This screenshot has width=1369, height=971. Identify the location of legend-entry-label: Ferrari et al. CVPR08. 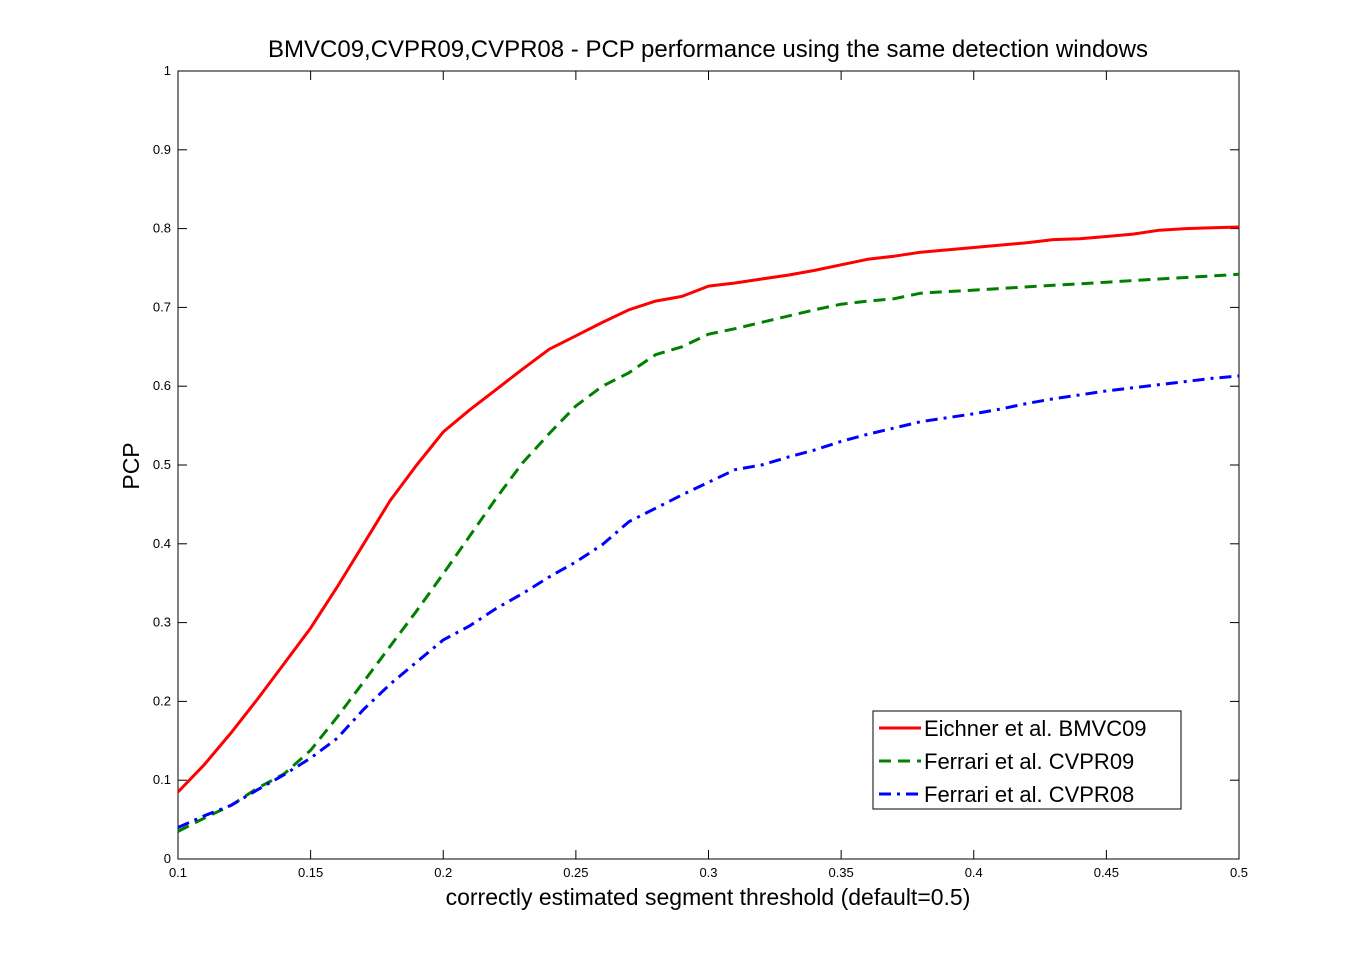
(1029, 794).